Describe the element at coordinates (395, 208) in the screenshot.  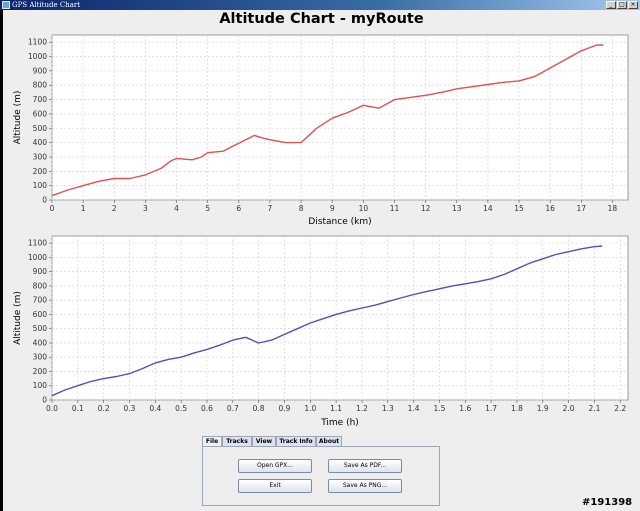
I see `x-tick-label: 11` at that location.